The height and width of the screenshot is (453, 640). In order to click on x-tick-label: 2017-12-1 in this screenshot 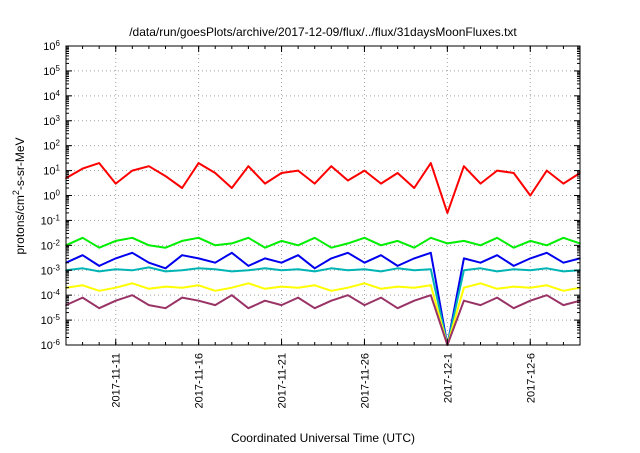, I will do `click(448, 378)`.